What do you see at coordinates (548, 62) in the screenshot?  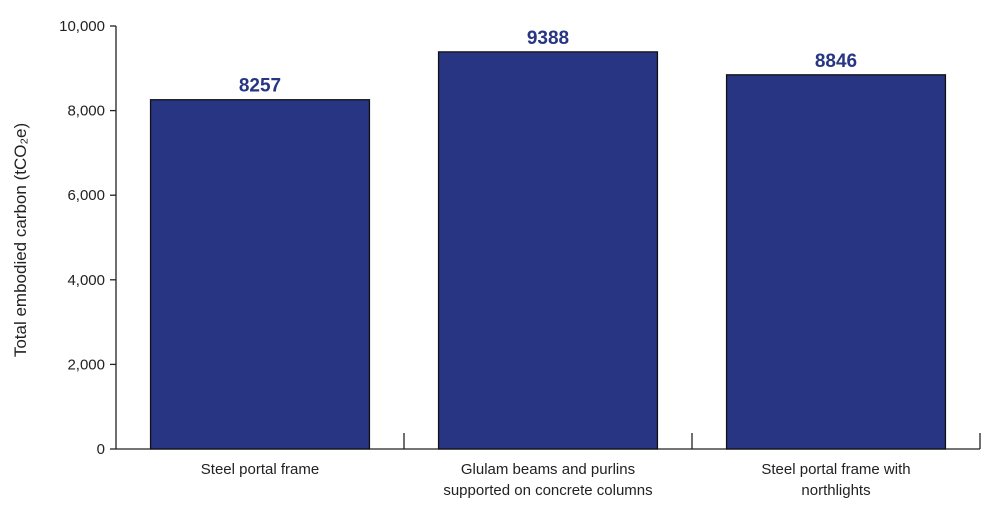 I see `data-labels-group: 8257 9388 8846` at bounding box center [548, 62].